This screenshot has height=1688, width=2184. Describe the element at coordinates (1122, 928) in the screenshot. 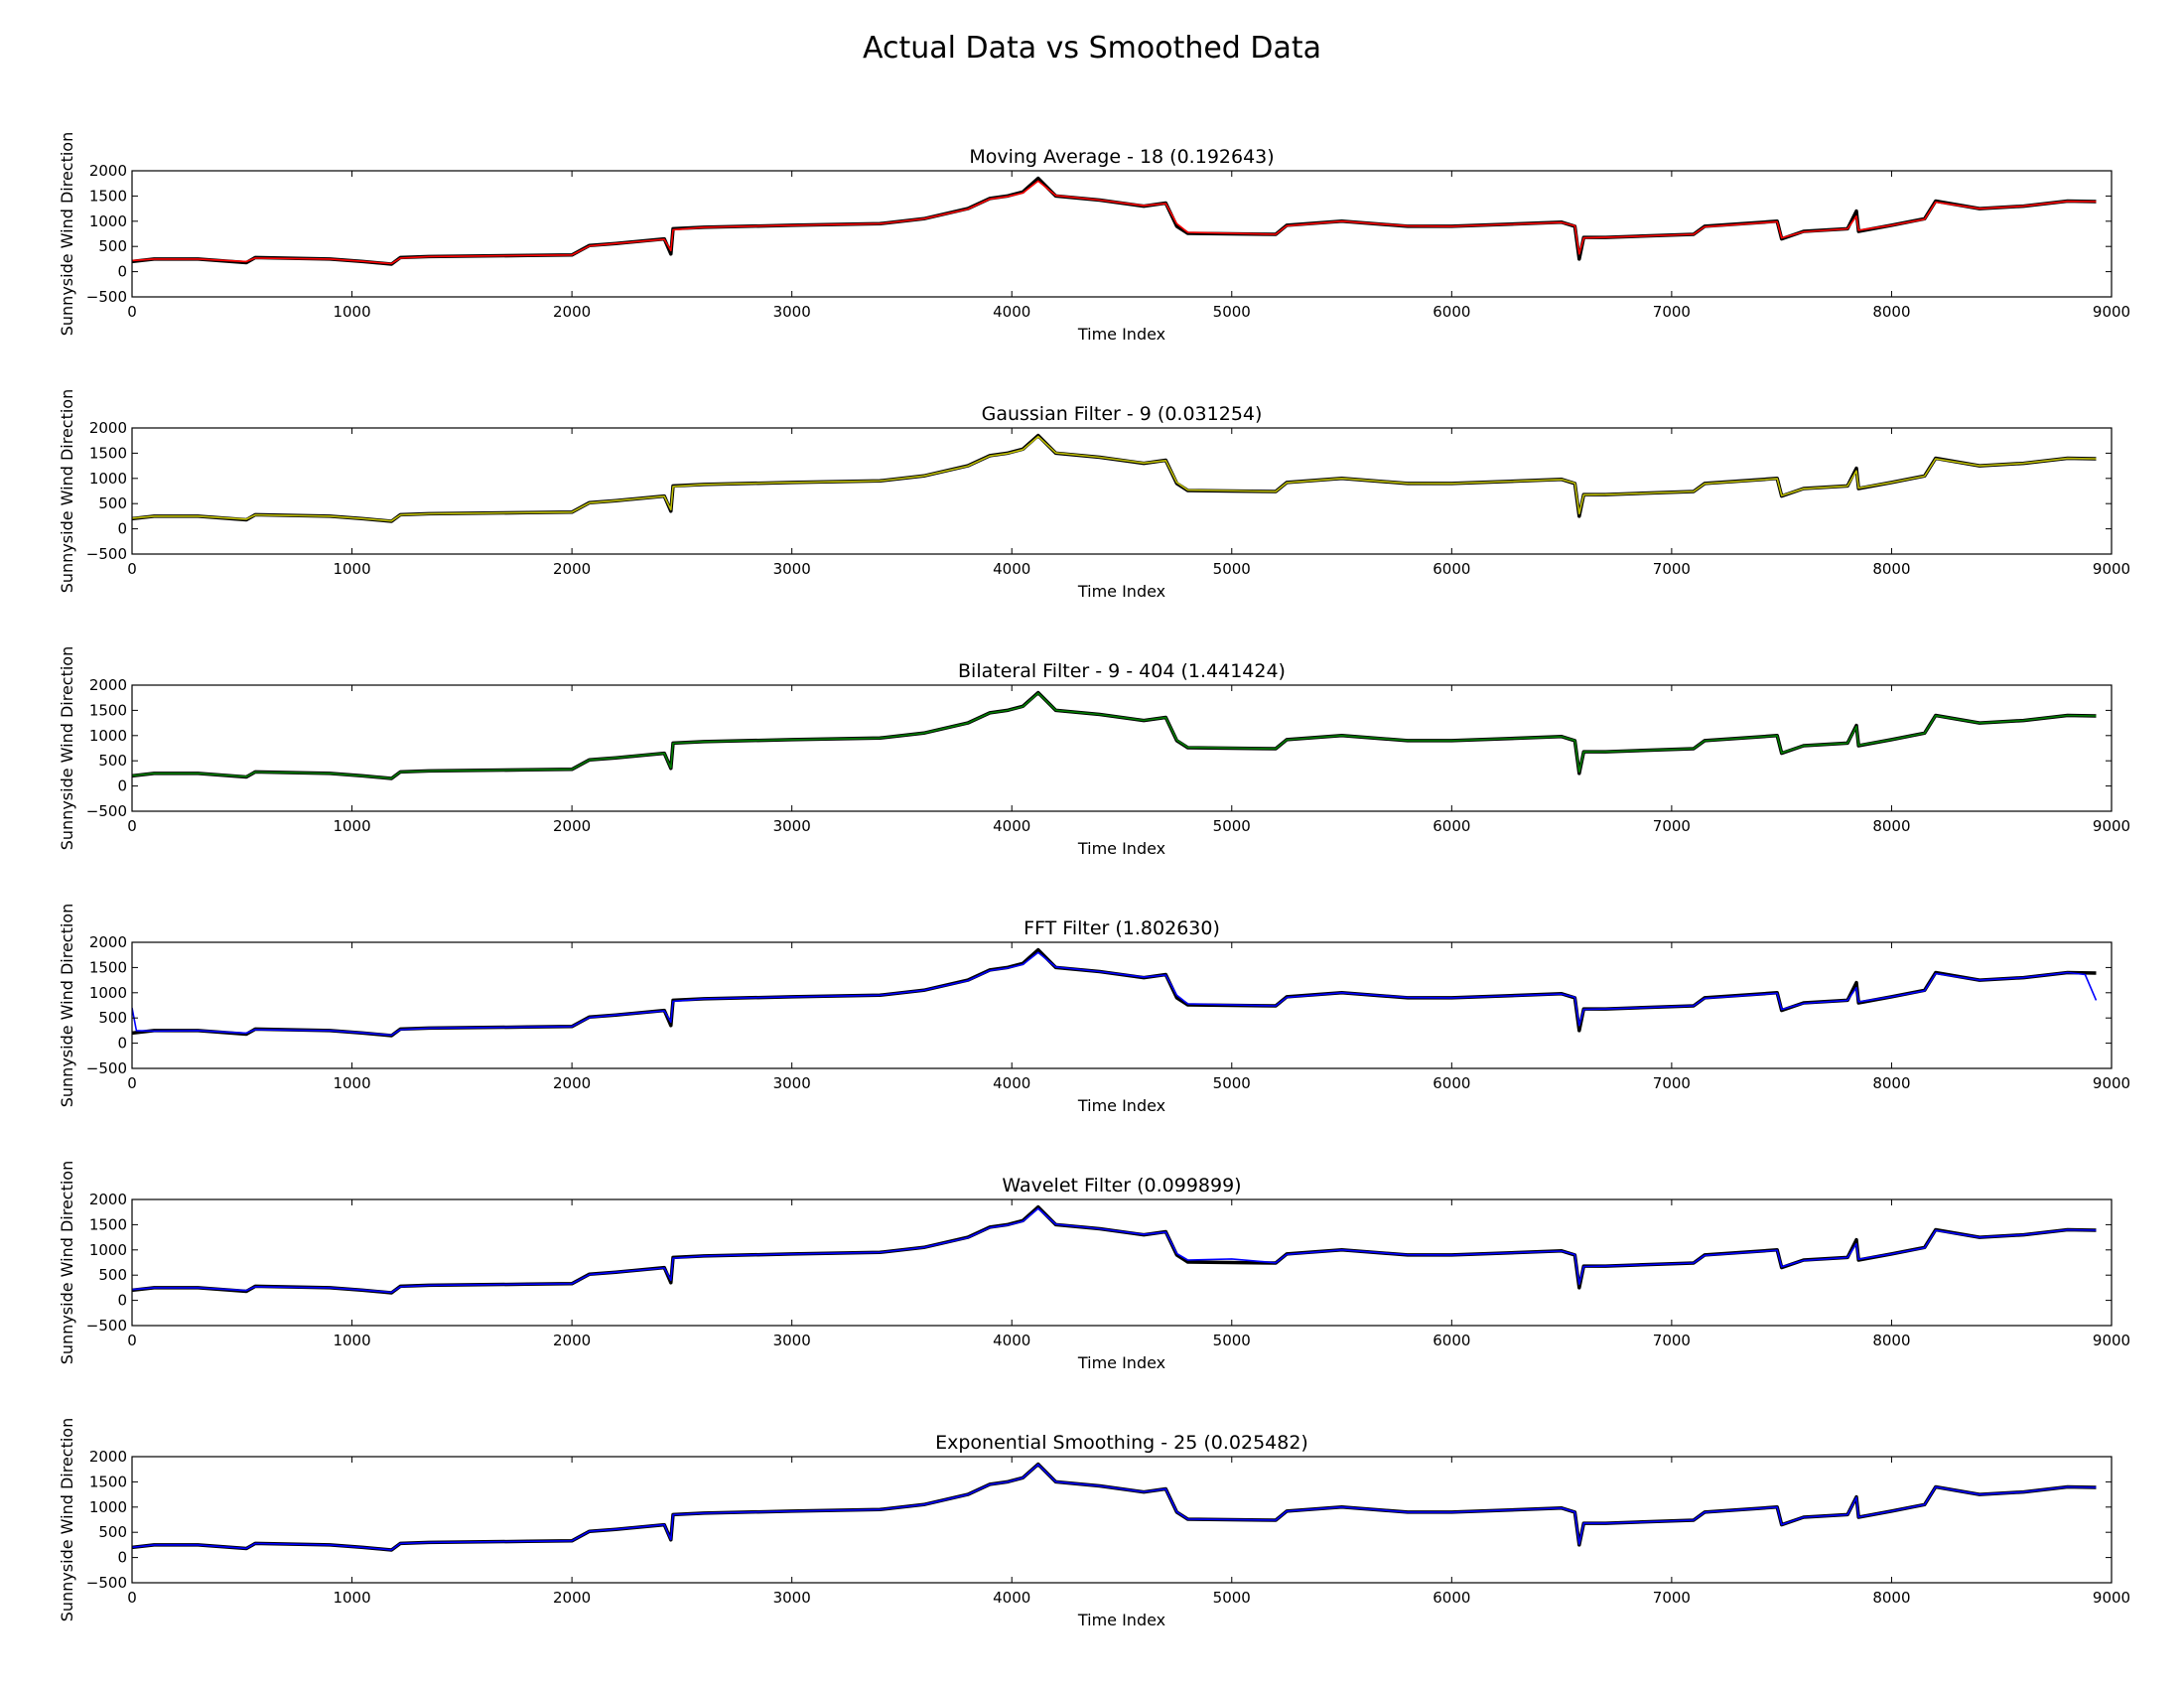

I see `subplot-title: FFT Filter (1.802630)` at that location.